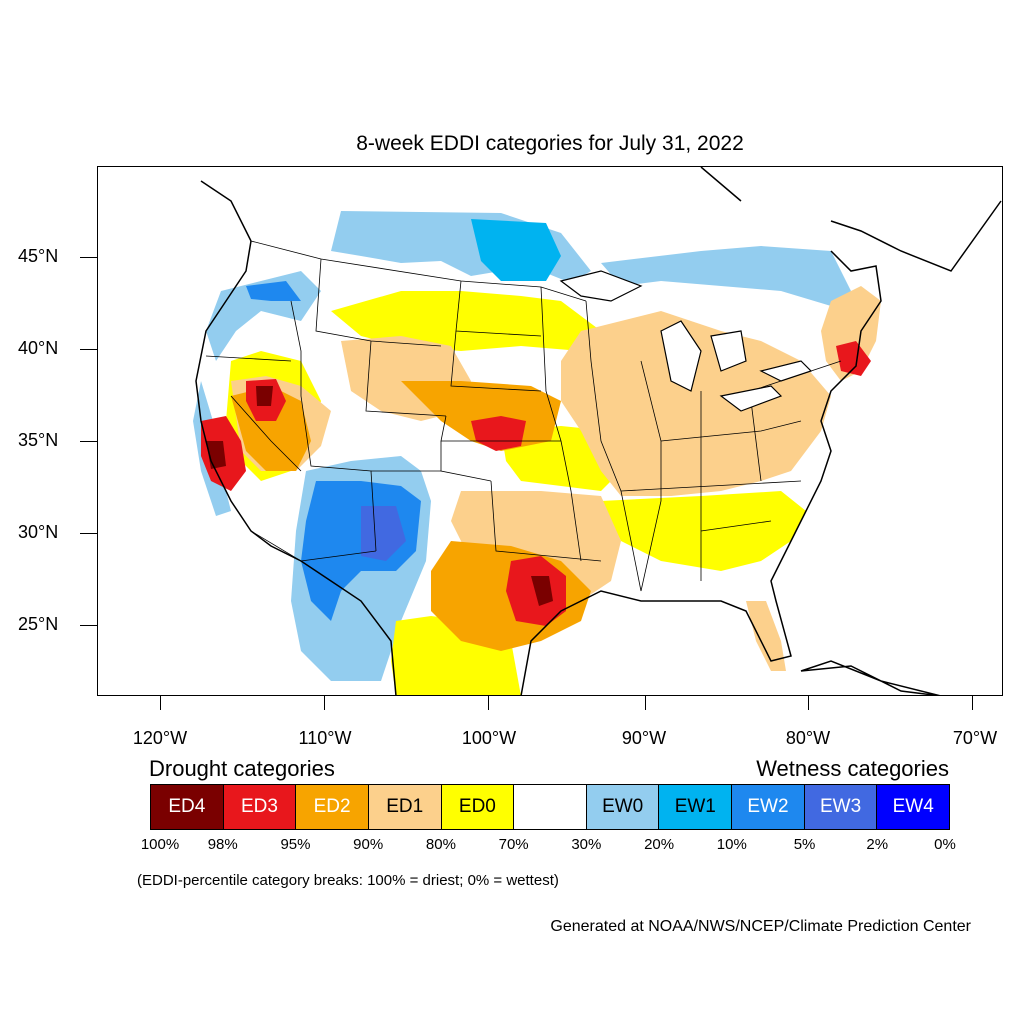  Describe the element at coordinates (852, 768) in the screenshot. I see `wetness-legend-title: Wetness categories` at that location.